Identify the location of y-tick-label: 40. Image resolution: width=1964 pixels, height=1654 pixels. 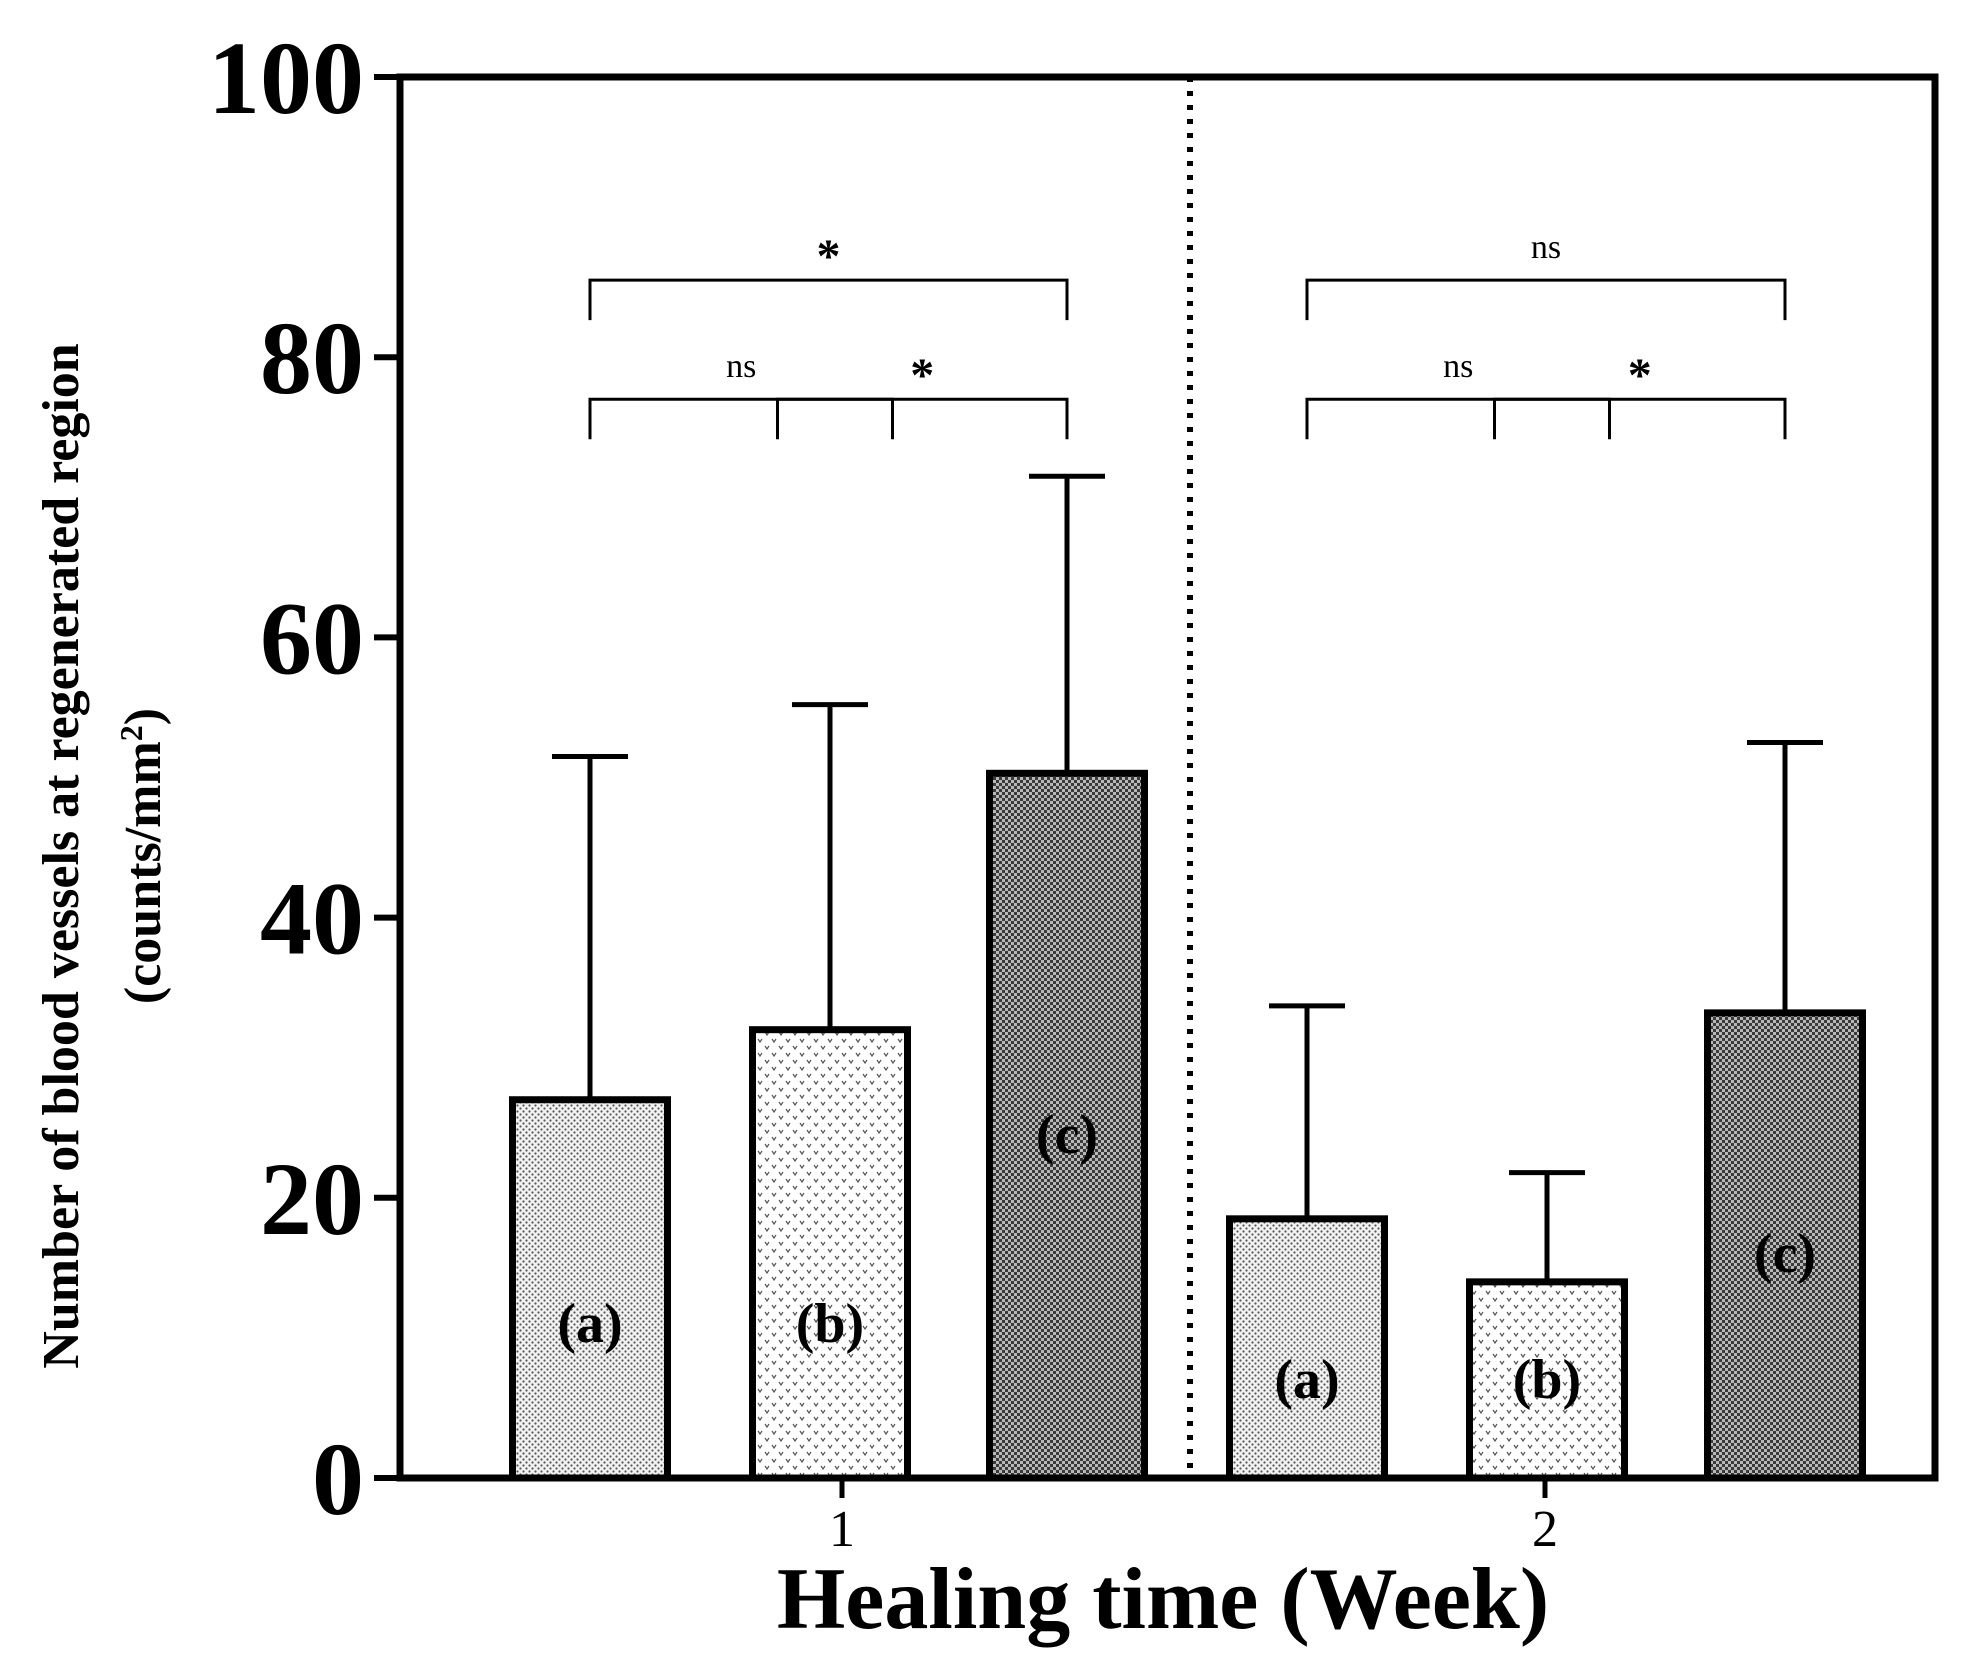
(312, 919).